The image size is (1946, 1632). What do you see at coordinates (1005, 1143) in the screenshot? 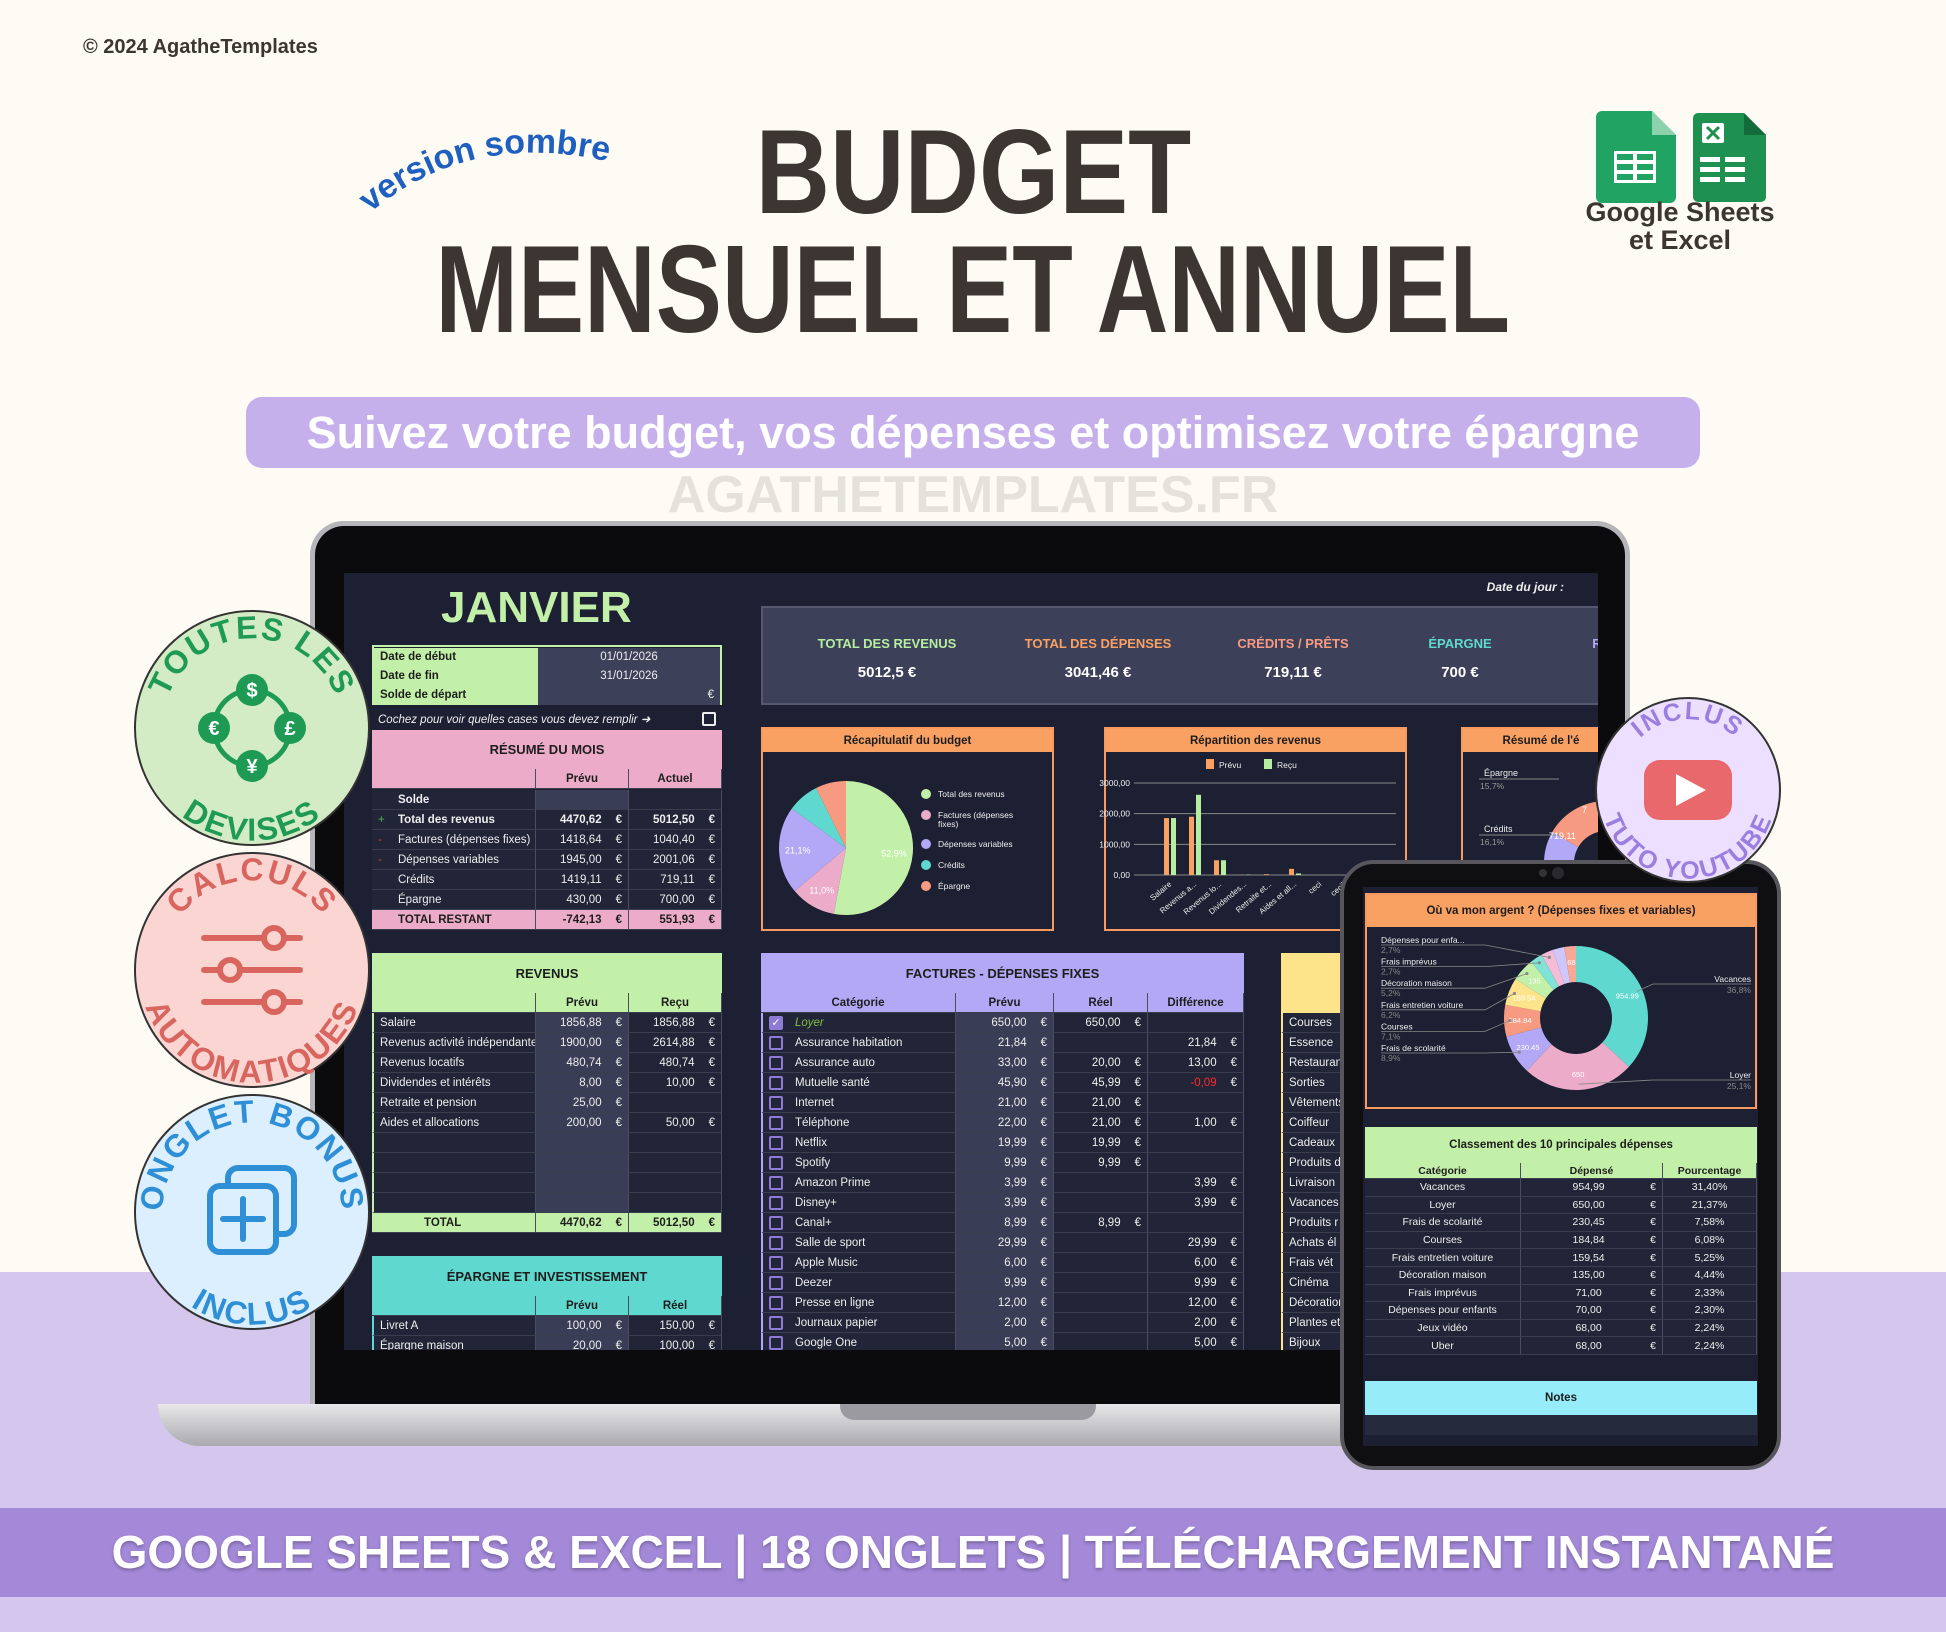
I see `amount-cell: 19,99 €` at bounding box center [1005, 1143].